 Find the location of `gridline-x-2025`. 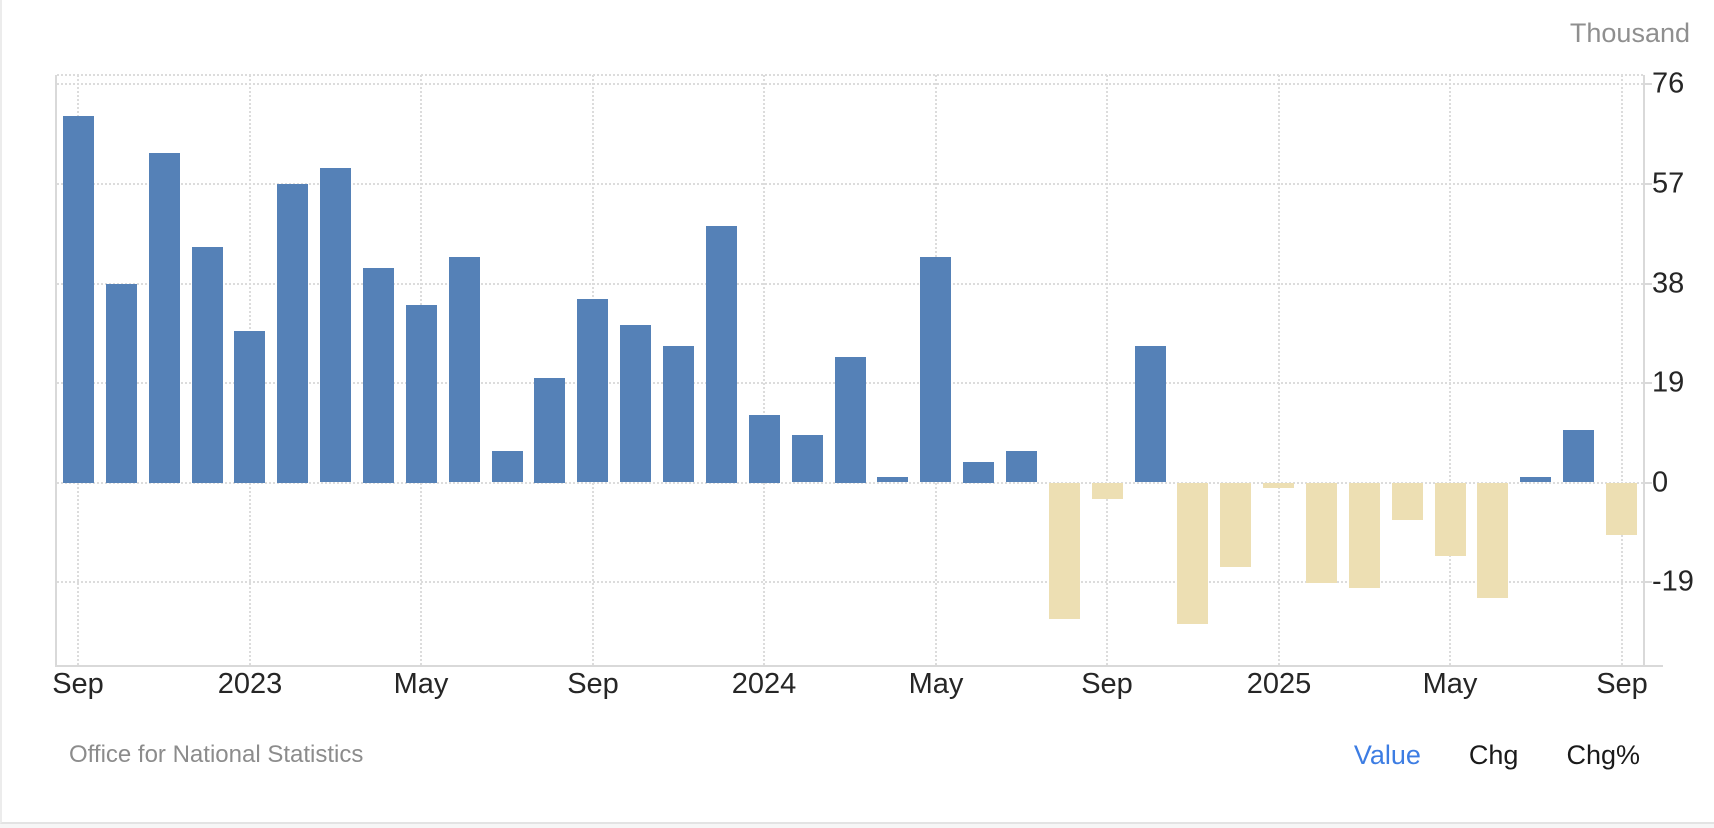

gridline-x-2025 is located at coordinates (1279, 370).